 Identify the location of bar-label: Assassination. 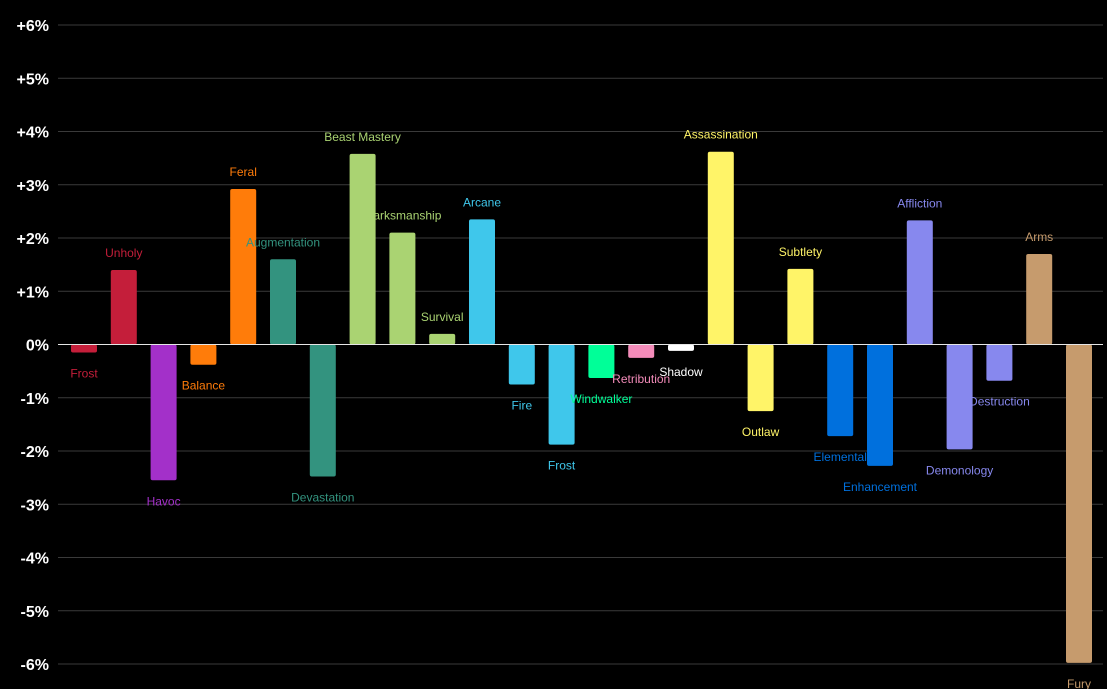
(721, 135).